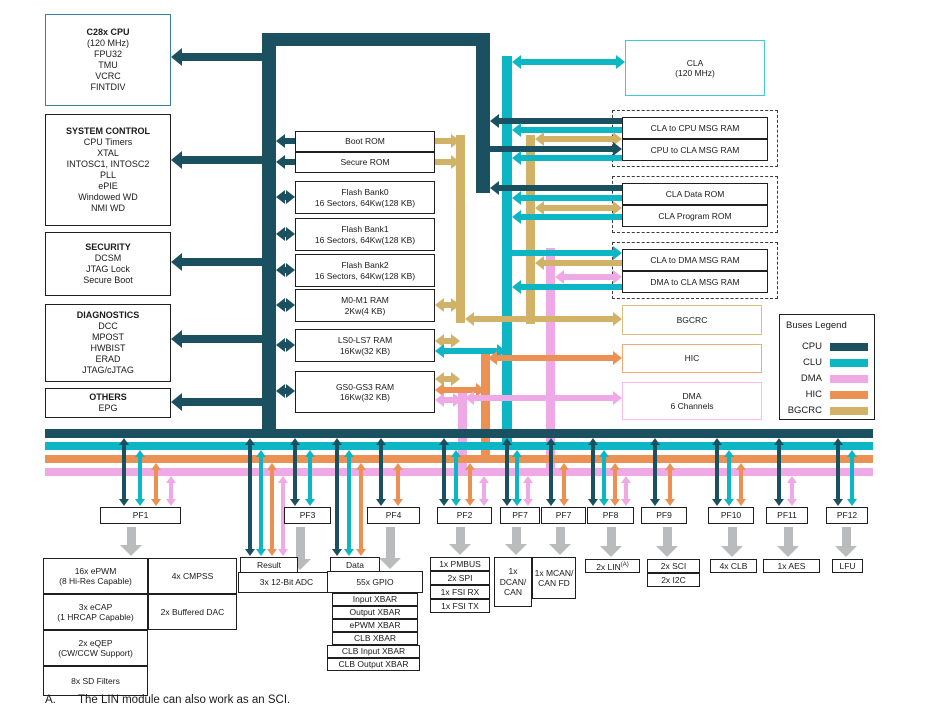 This screenshot has height=721, width=940. What do you see at coordinates (695, 128) in the screenshot?
I see `cla-to-cpu-msg-ram-block: CLA to CPU MSG RAM` at bounding box center [695, 128].